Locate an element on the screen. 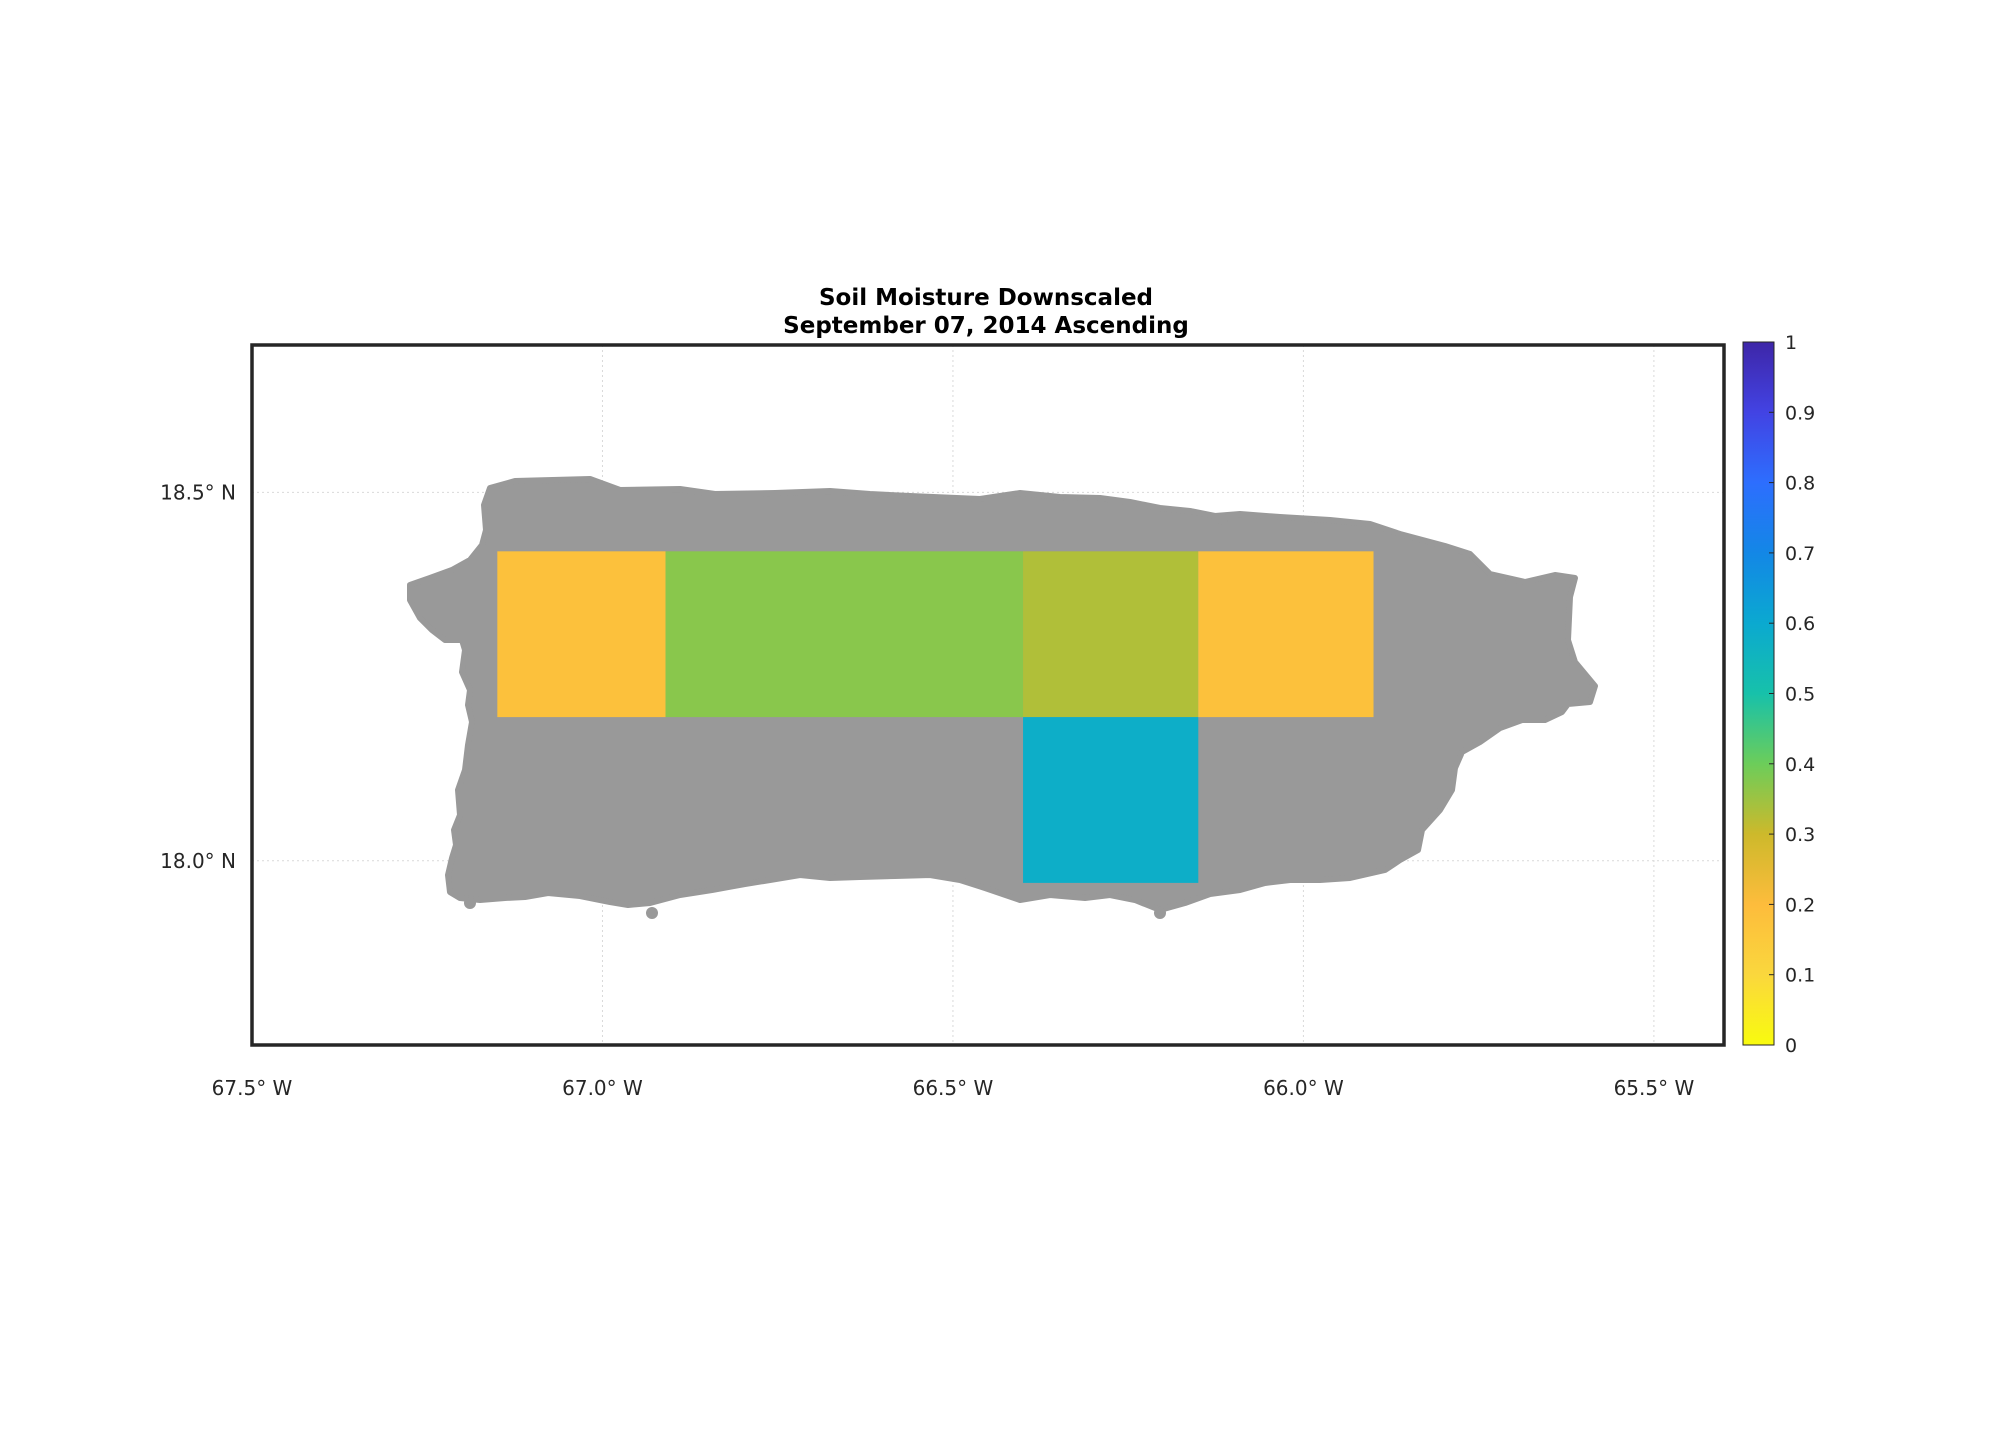  colorbar-tick-label: 0.4 is located at coordinates (1800, 765).